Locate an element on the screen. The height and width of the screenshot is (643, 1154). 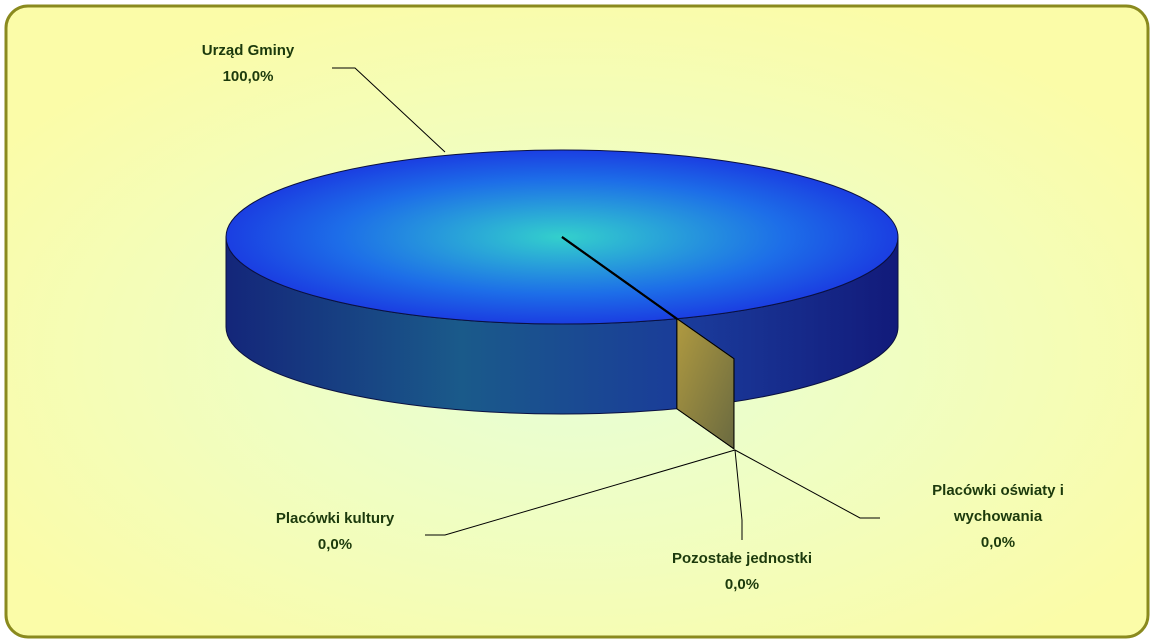
value-label: 100,0% is located at coordinates (248, 76).